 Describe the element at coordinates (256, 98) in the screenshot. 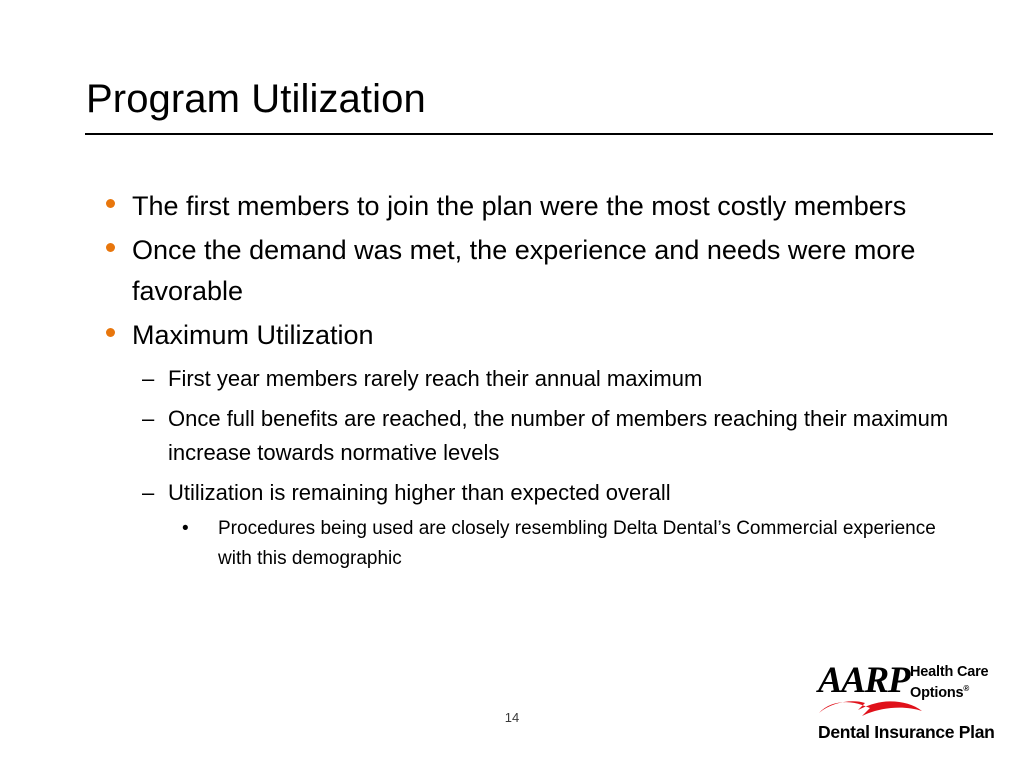

I see `page-title: Program Utilization` at that location.